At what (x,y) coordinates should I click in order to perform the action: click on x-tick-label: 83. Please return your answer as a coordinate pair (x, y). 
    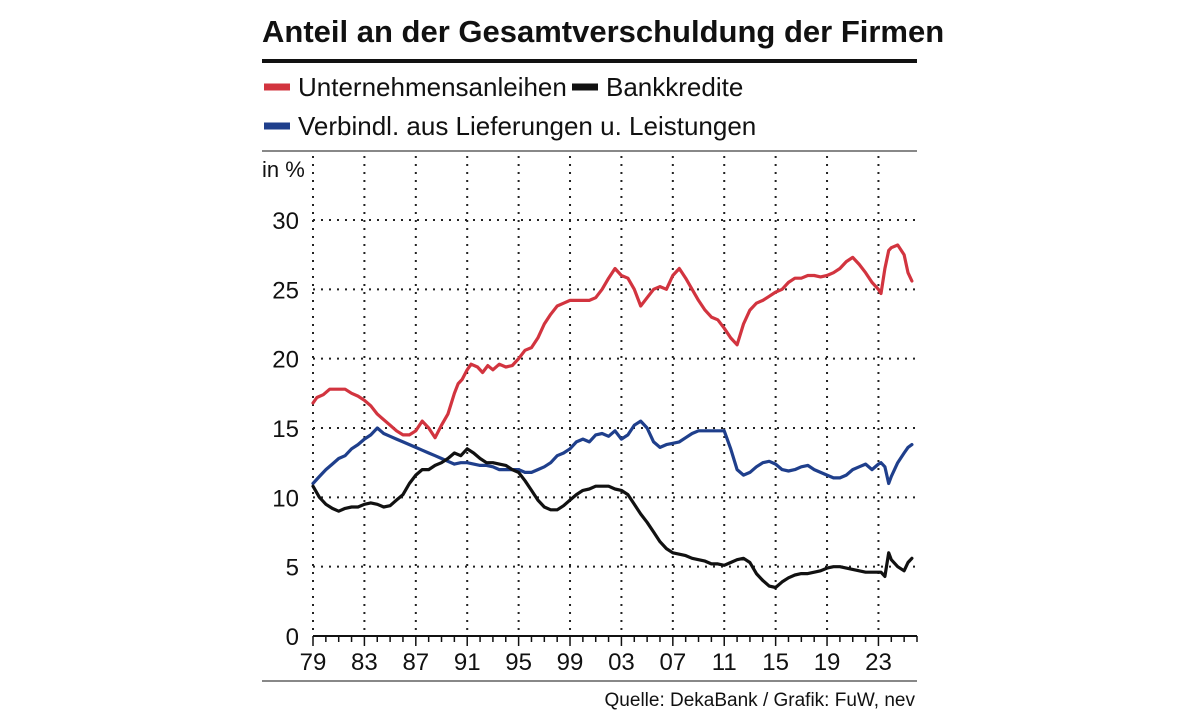
    Looking at the image, I should click on (364, 662).